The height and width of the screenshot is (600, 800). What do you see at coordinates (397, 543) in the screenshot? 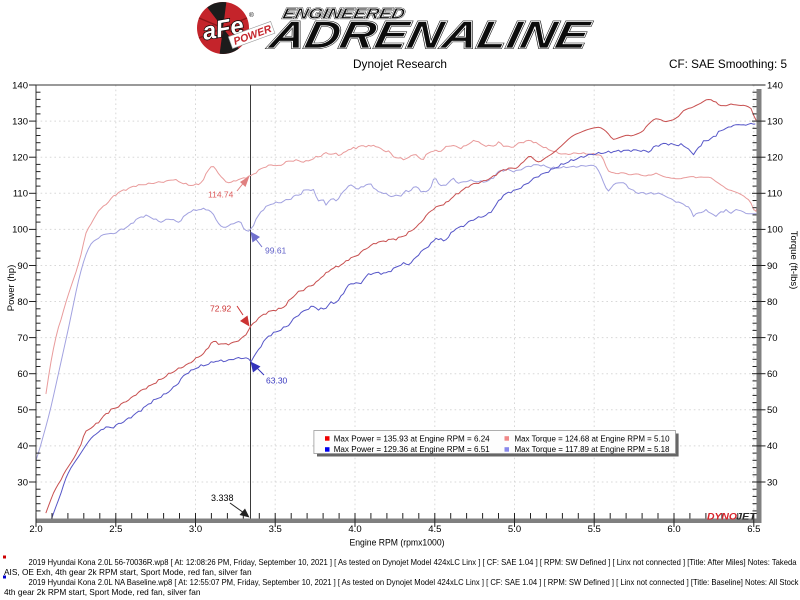
I see `svg-text: Engine RPM (rpmx1000)` at bounding box center [397, 543].